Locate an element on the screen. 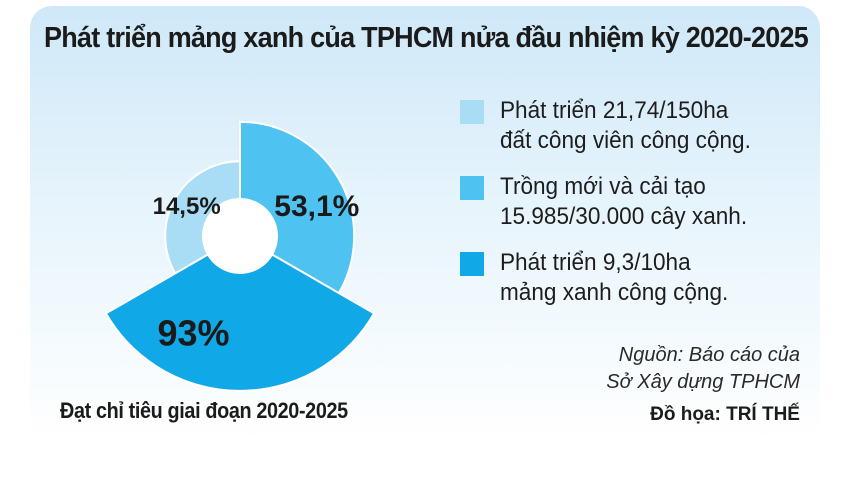  slice-label-green-space: 93% is located at coordinates (193, 332).